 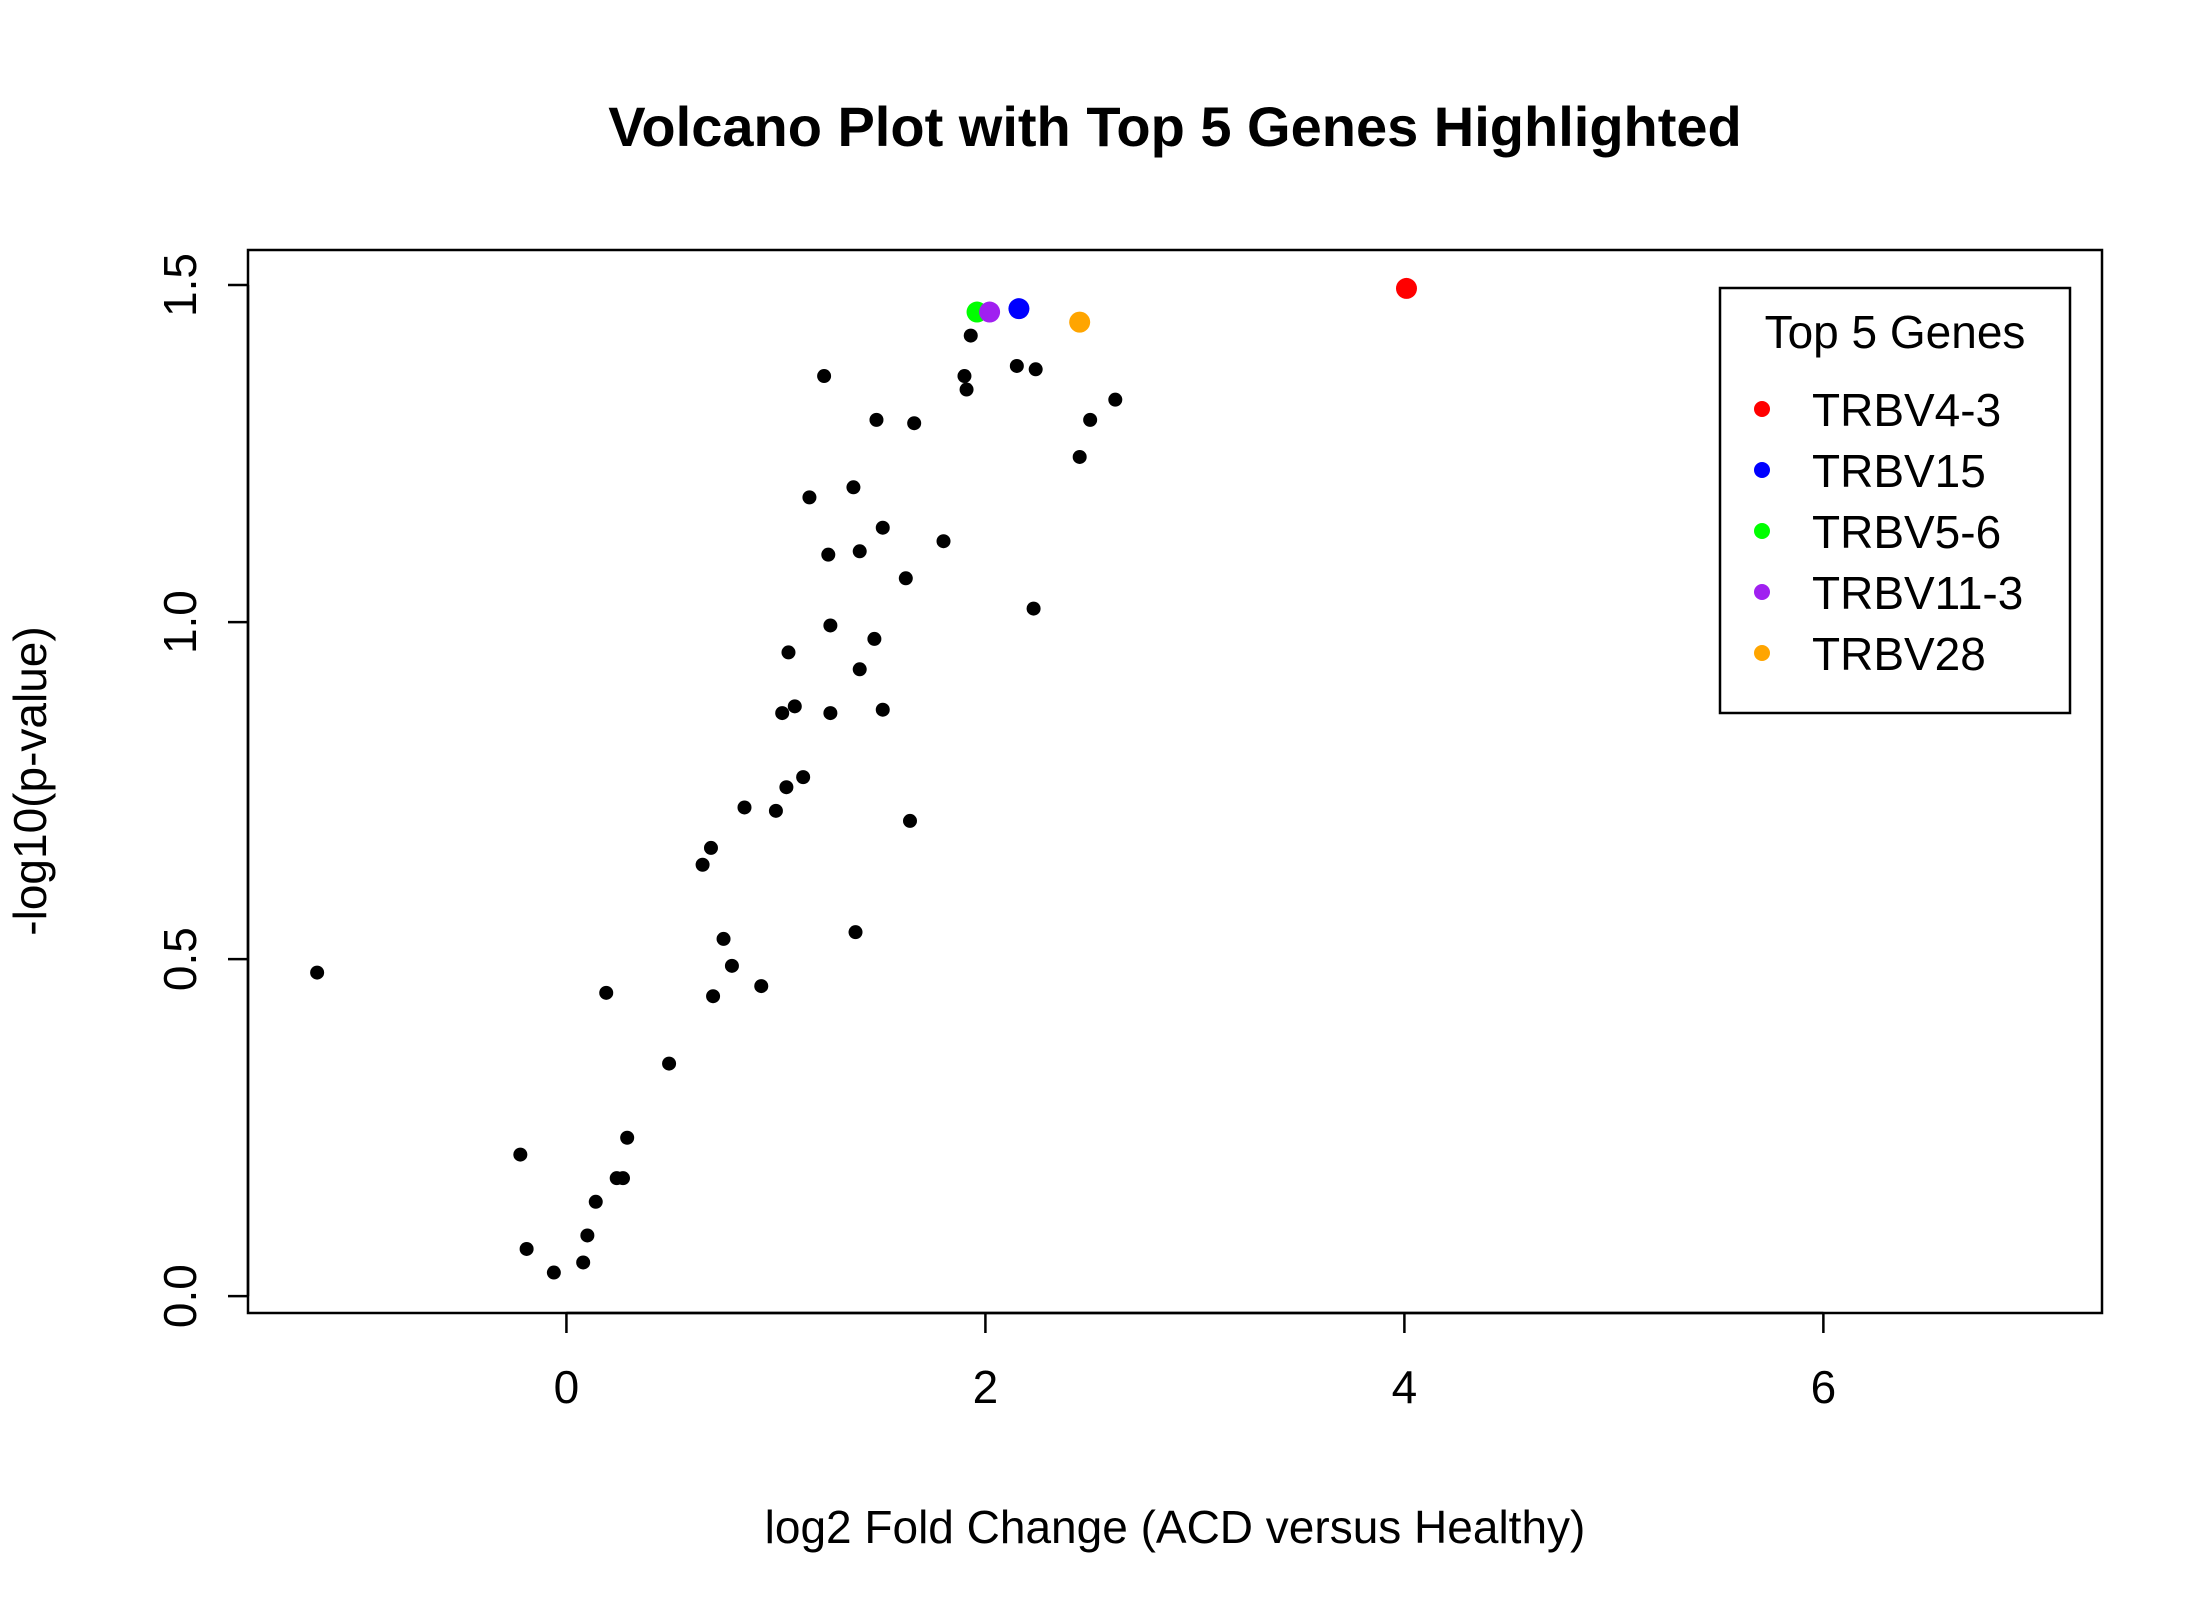 What do you see at coordinates (1195, 1362) in the screenshot?
I see `x-axis: 0 2 4 6` at bounding box center [1195, 1362].